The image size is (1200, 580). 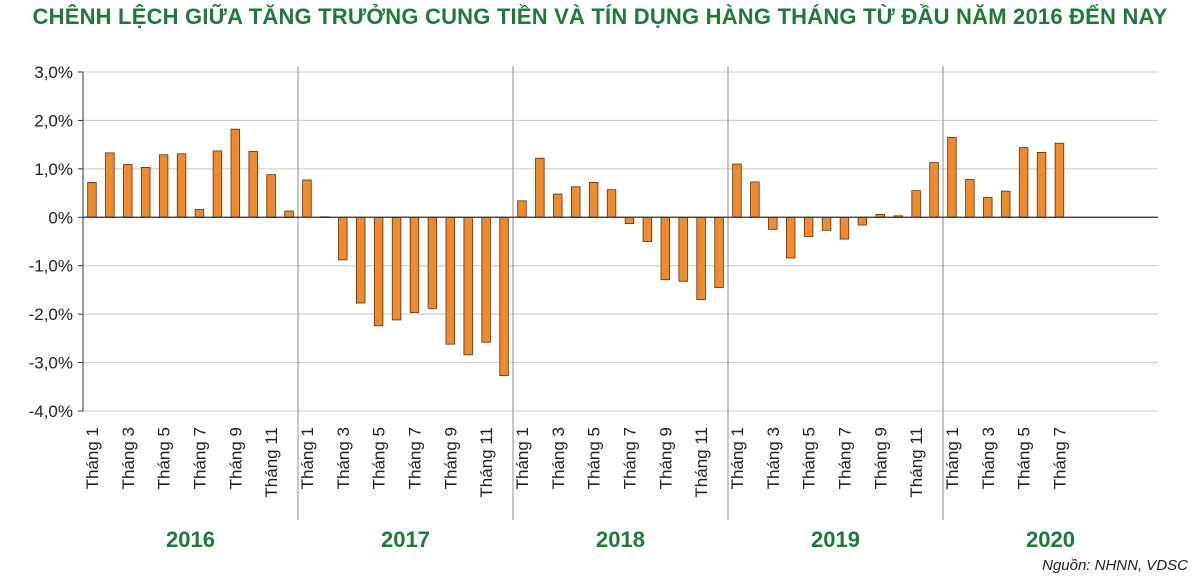 I want to click on year-label: 2018, so click(x=620, y=539).